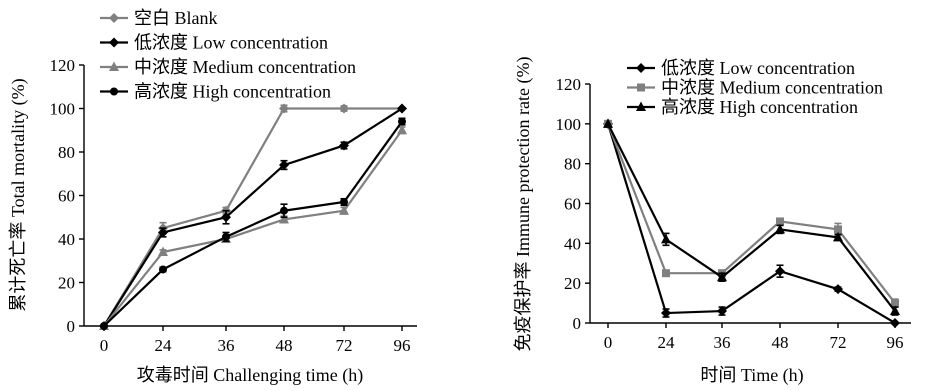 This screenshot has height=391, width=929. I want to click on y-axis-title: 累计死亡率 Total mortality (%), so click(18, 194).